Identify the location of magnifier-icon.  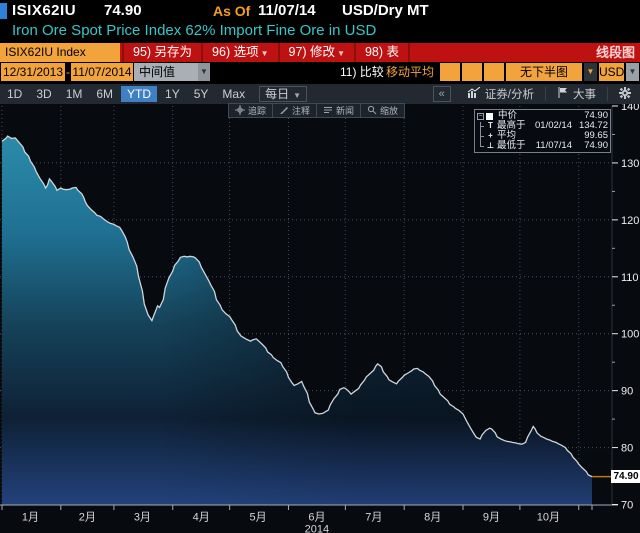
(373, 111).